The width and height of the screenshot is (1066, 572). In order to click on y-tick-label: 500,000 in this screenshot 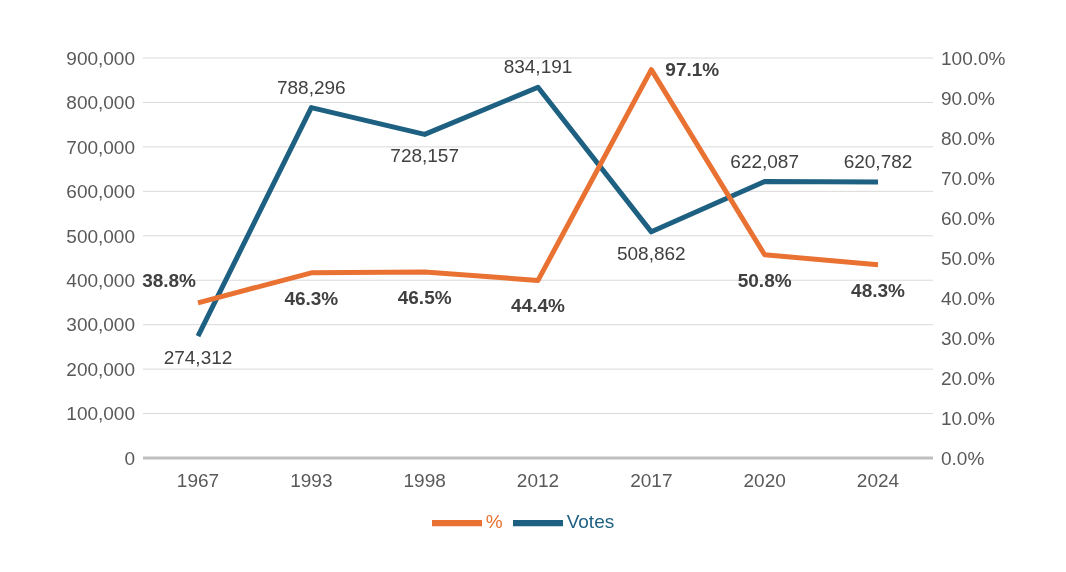, I will do `click(100, 236)`.